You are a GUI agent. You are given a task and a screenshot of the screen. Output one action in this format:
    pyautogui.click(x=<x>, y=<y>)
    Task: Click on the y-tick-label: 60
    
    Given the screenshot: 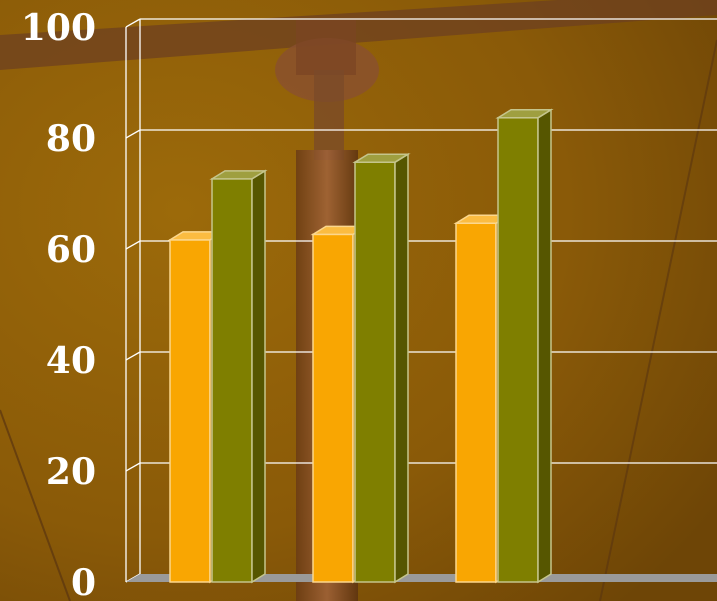 What is the action you would take?
    pyautogui.click(x=71, y=250)
    